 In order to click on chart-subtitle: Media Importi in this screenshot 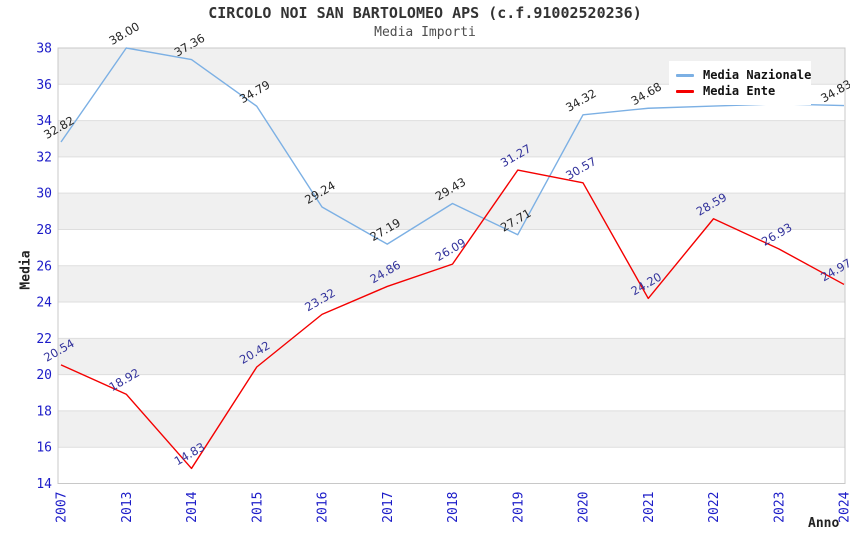, I will do `click(425, 32)`.